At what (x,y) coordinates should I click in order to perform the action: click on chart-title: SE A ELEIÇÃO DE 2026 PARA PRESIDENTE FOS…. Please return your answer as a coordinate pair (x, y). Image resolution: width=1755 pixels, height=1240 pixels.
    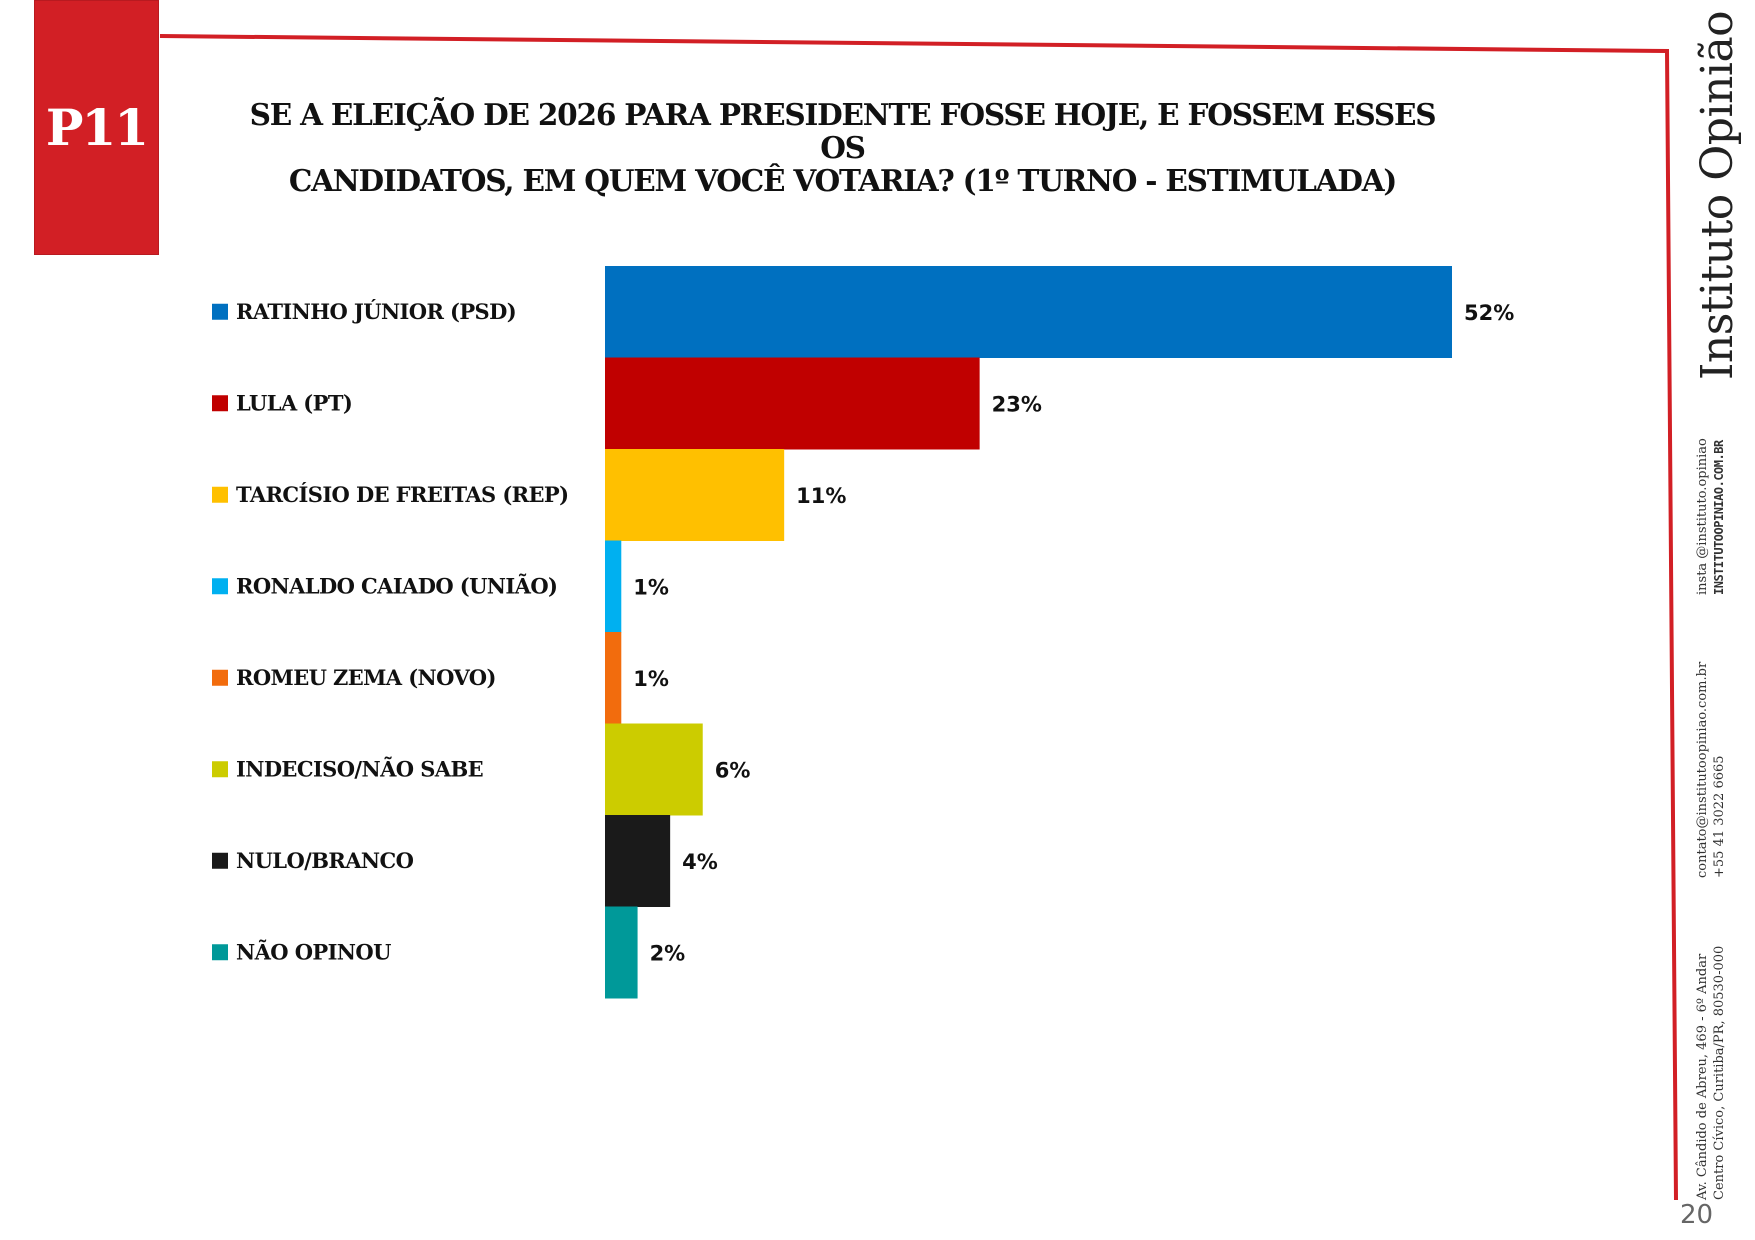
    Looking at the image, I should click on (842, 147).